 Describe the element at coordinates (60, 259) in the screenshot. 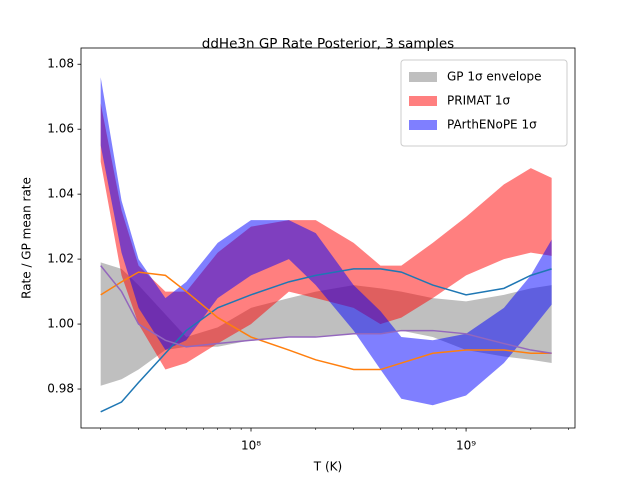

I see `y-tick-label: 1.02` at that location.